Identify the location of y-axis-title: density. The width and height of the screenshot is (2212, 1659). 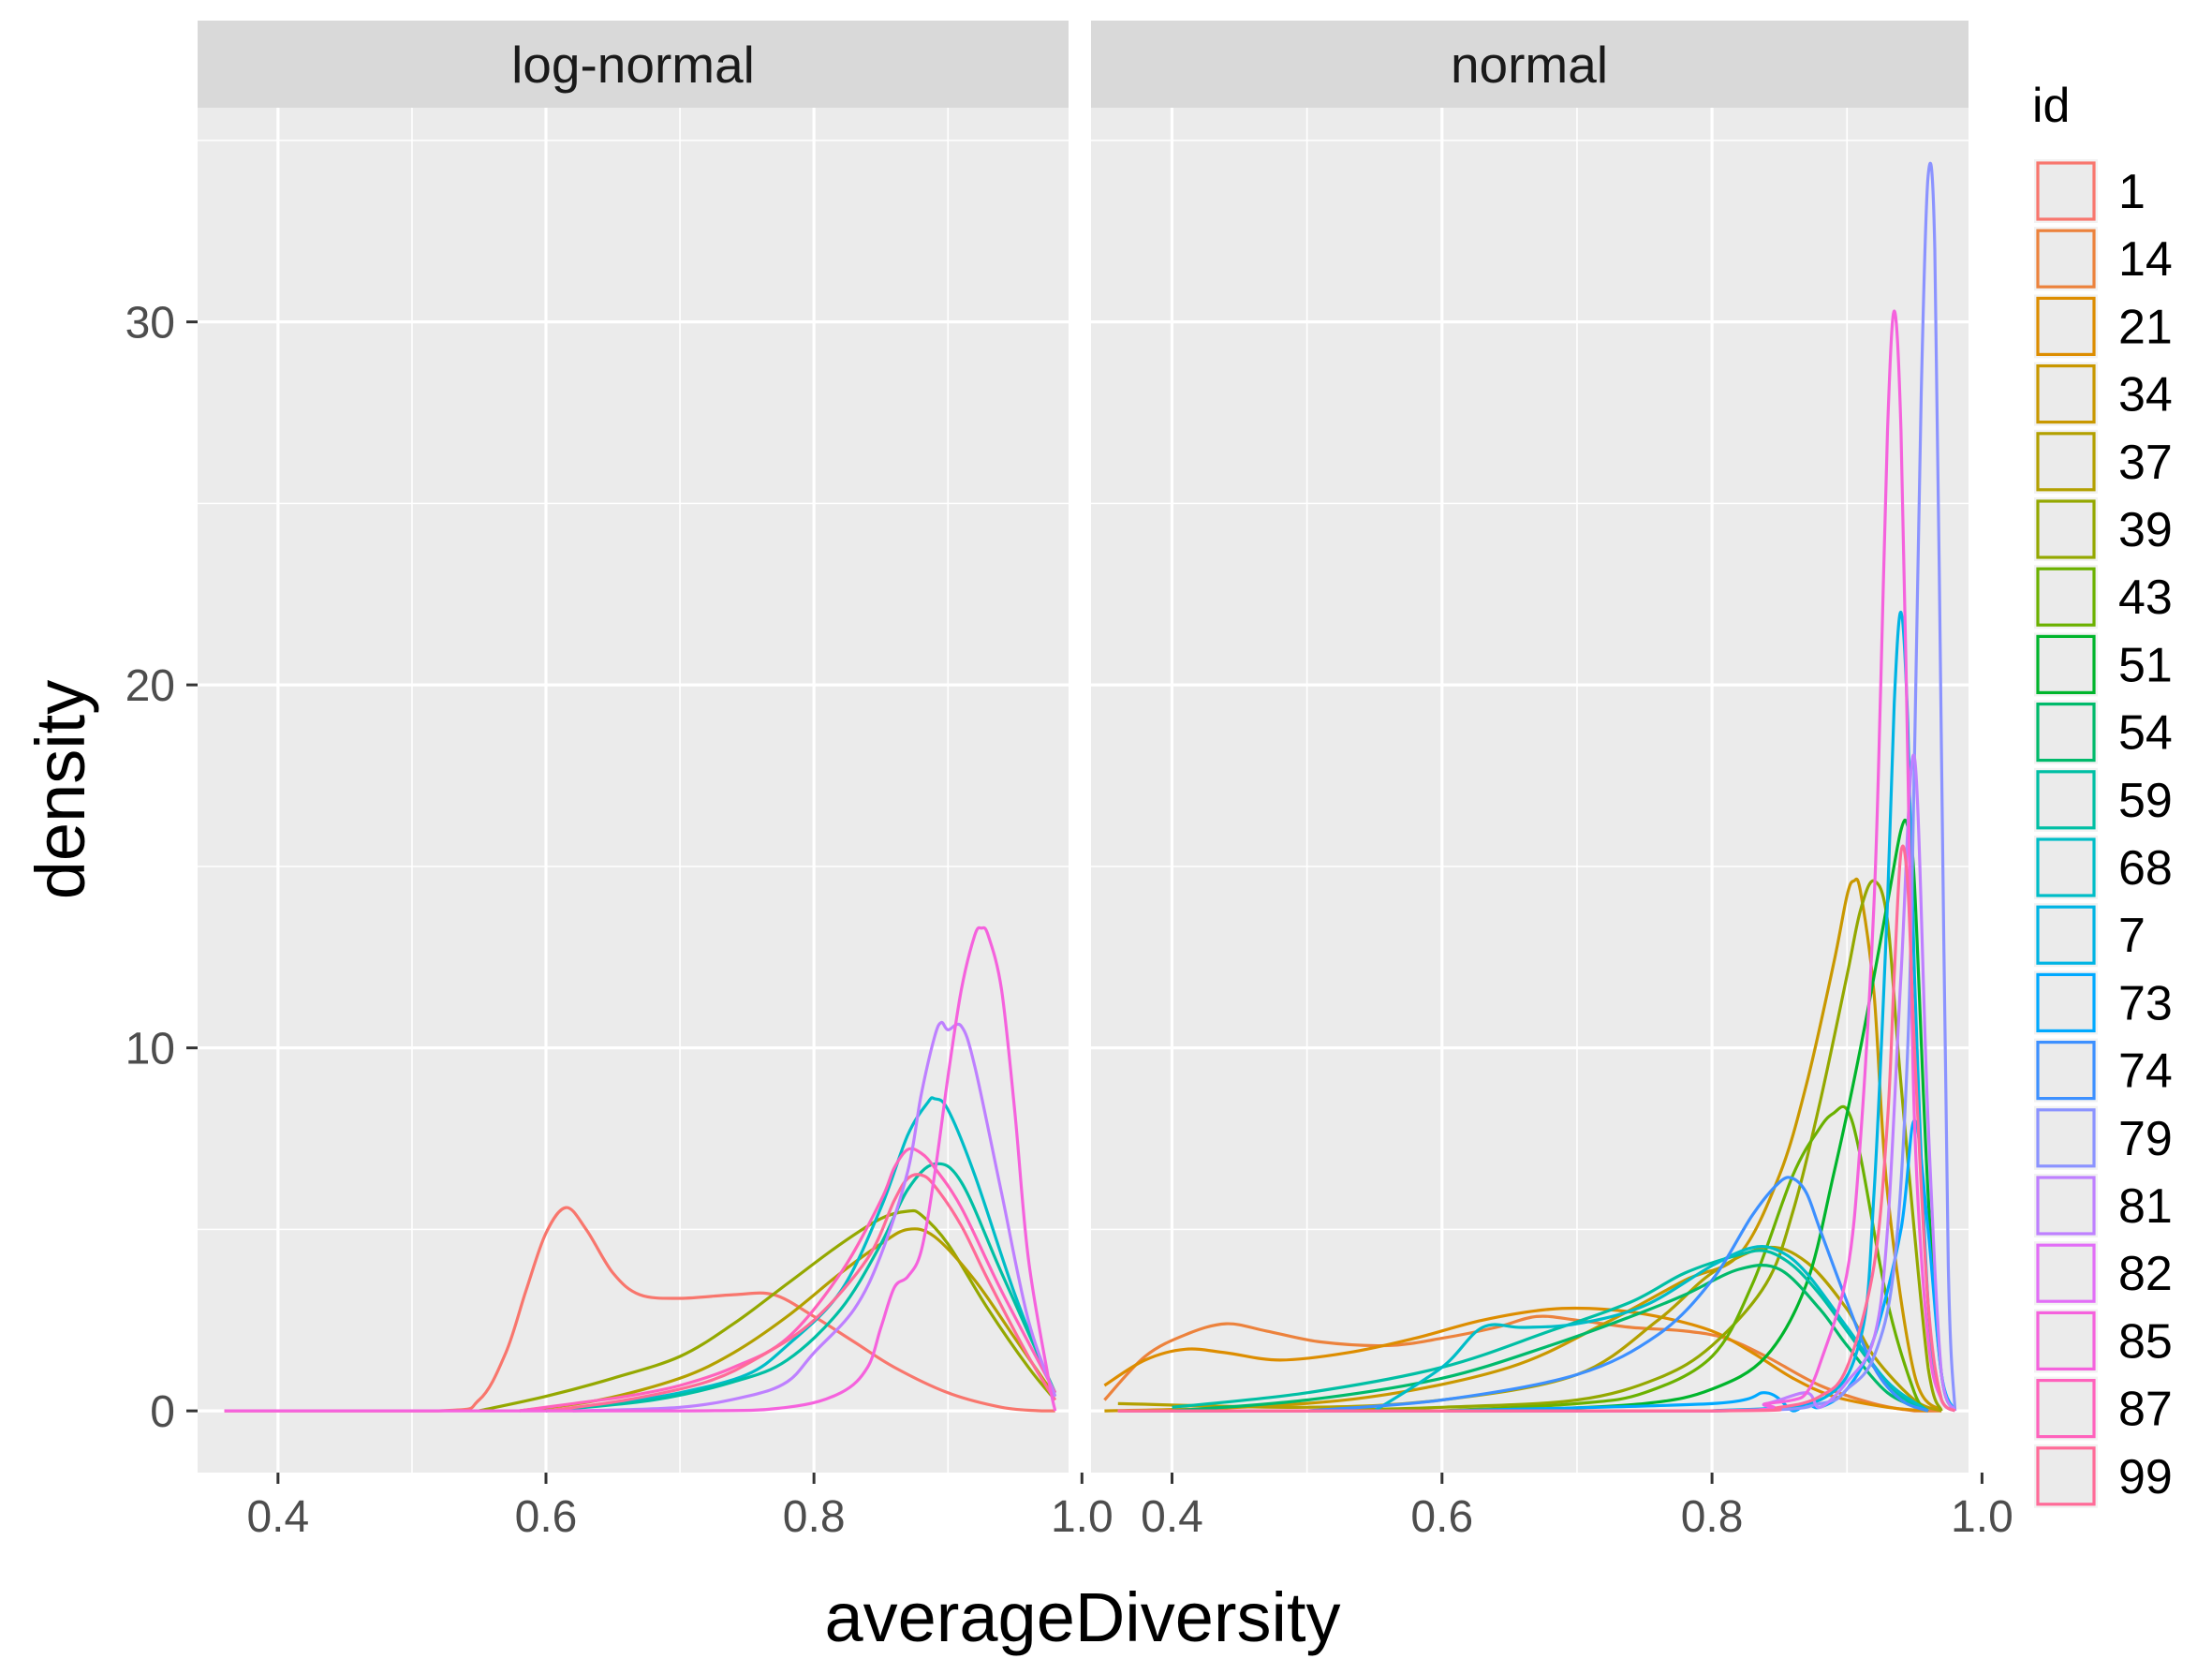
(61, 790).